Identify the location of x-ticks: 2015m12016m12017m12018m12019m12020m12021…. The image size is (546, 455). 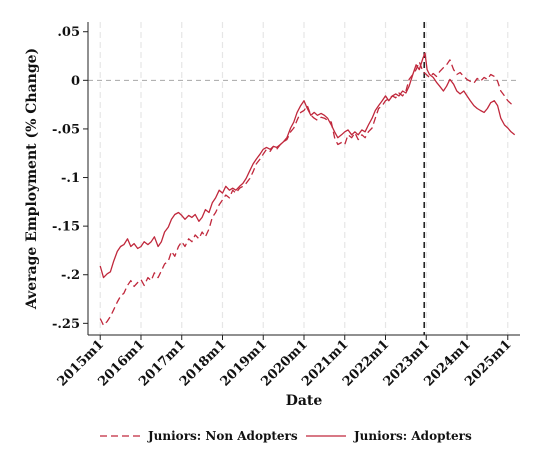
(285, 362).